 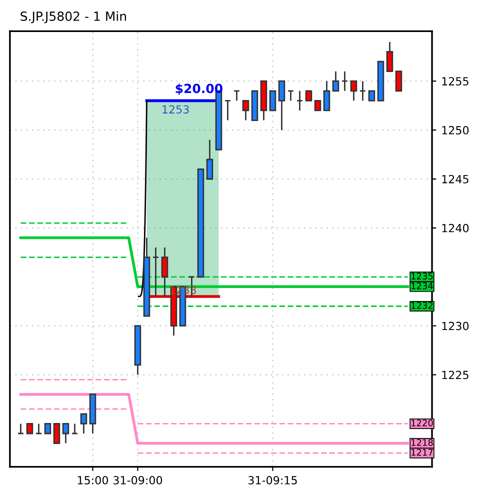 I want to click on x-tick-label: 15:00, so click(x=93, y=480).